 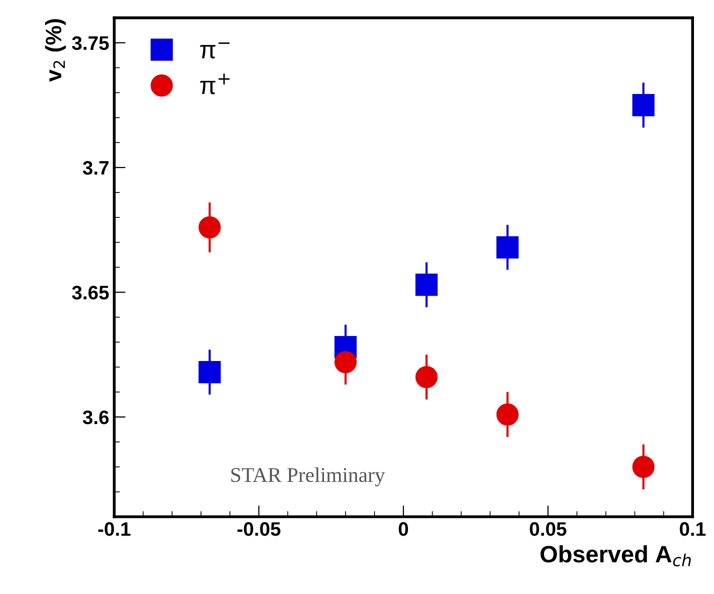 I want to click on legend-label: π$^{−}$, so click(x=215, y=50).